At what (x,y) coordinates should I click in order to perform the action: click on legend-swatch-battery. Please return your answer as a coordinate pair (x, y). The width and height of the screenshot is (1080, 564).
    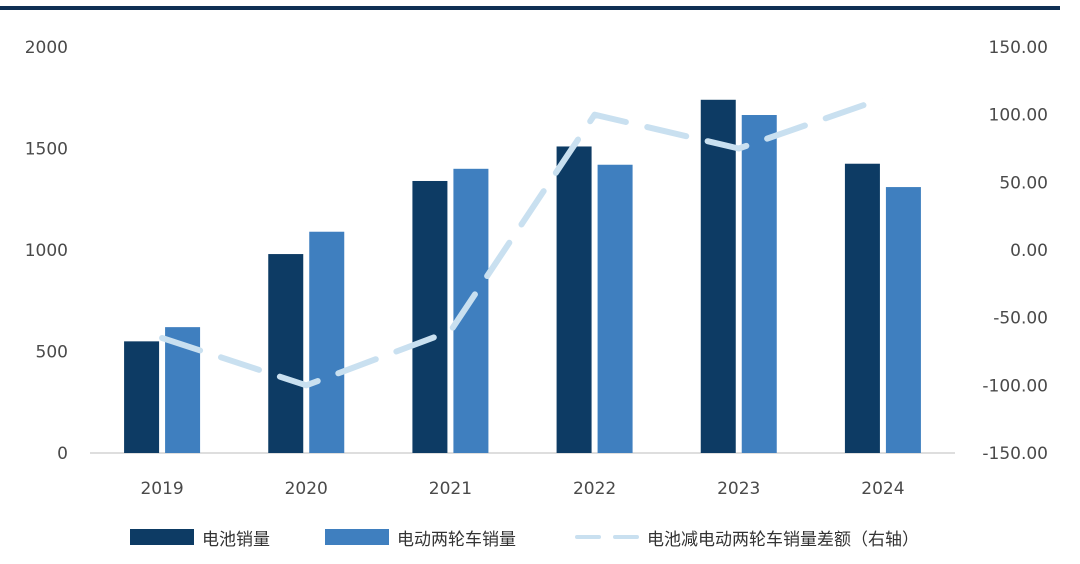
    Looking at the image, I should click on (162, 537).